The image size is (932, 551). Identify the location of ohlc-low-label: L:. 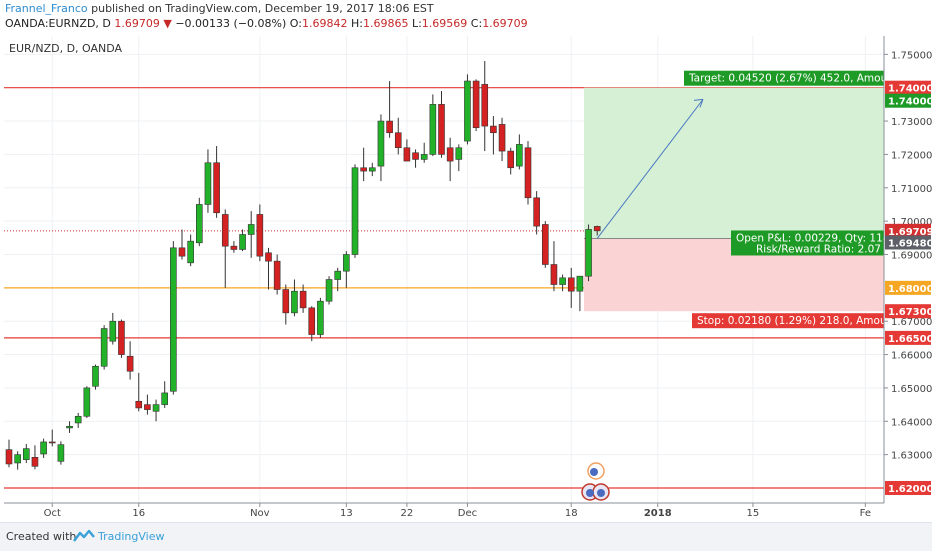
(416, 23).